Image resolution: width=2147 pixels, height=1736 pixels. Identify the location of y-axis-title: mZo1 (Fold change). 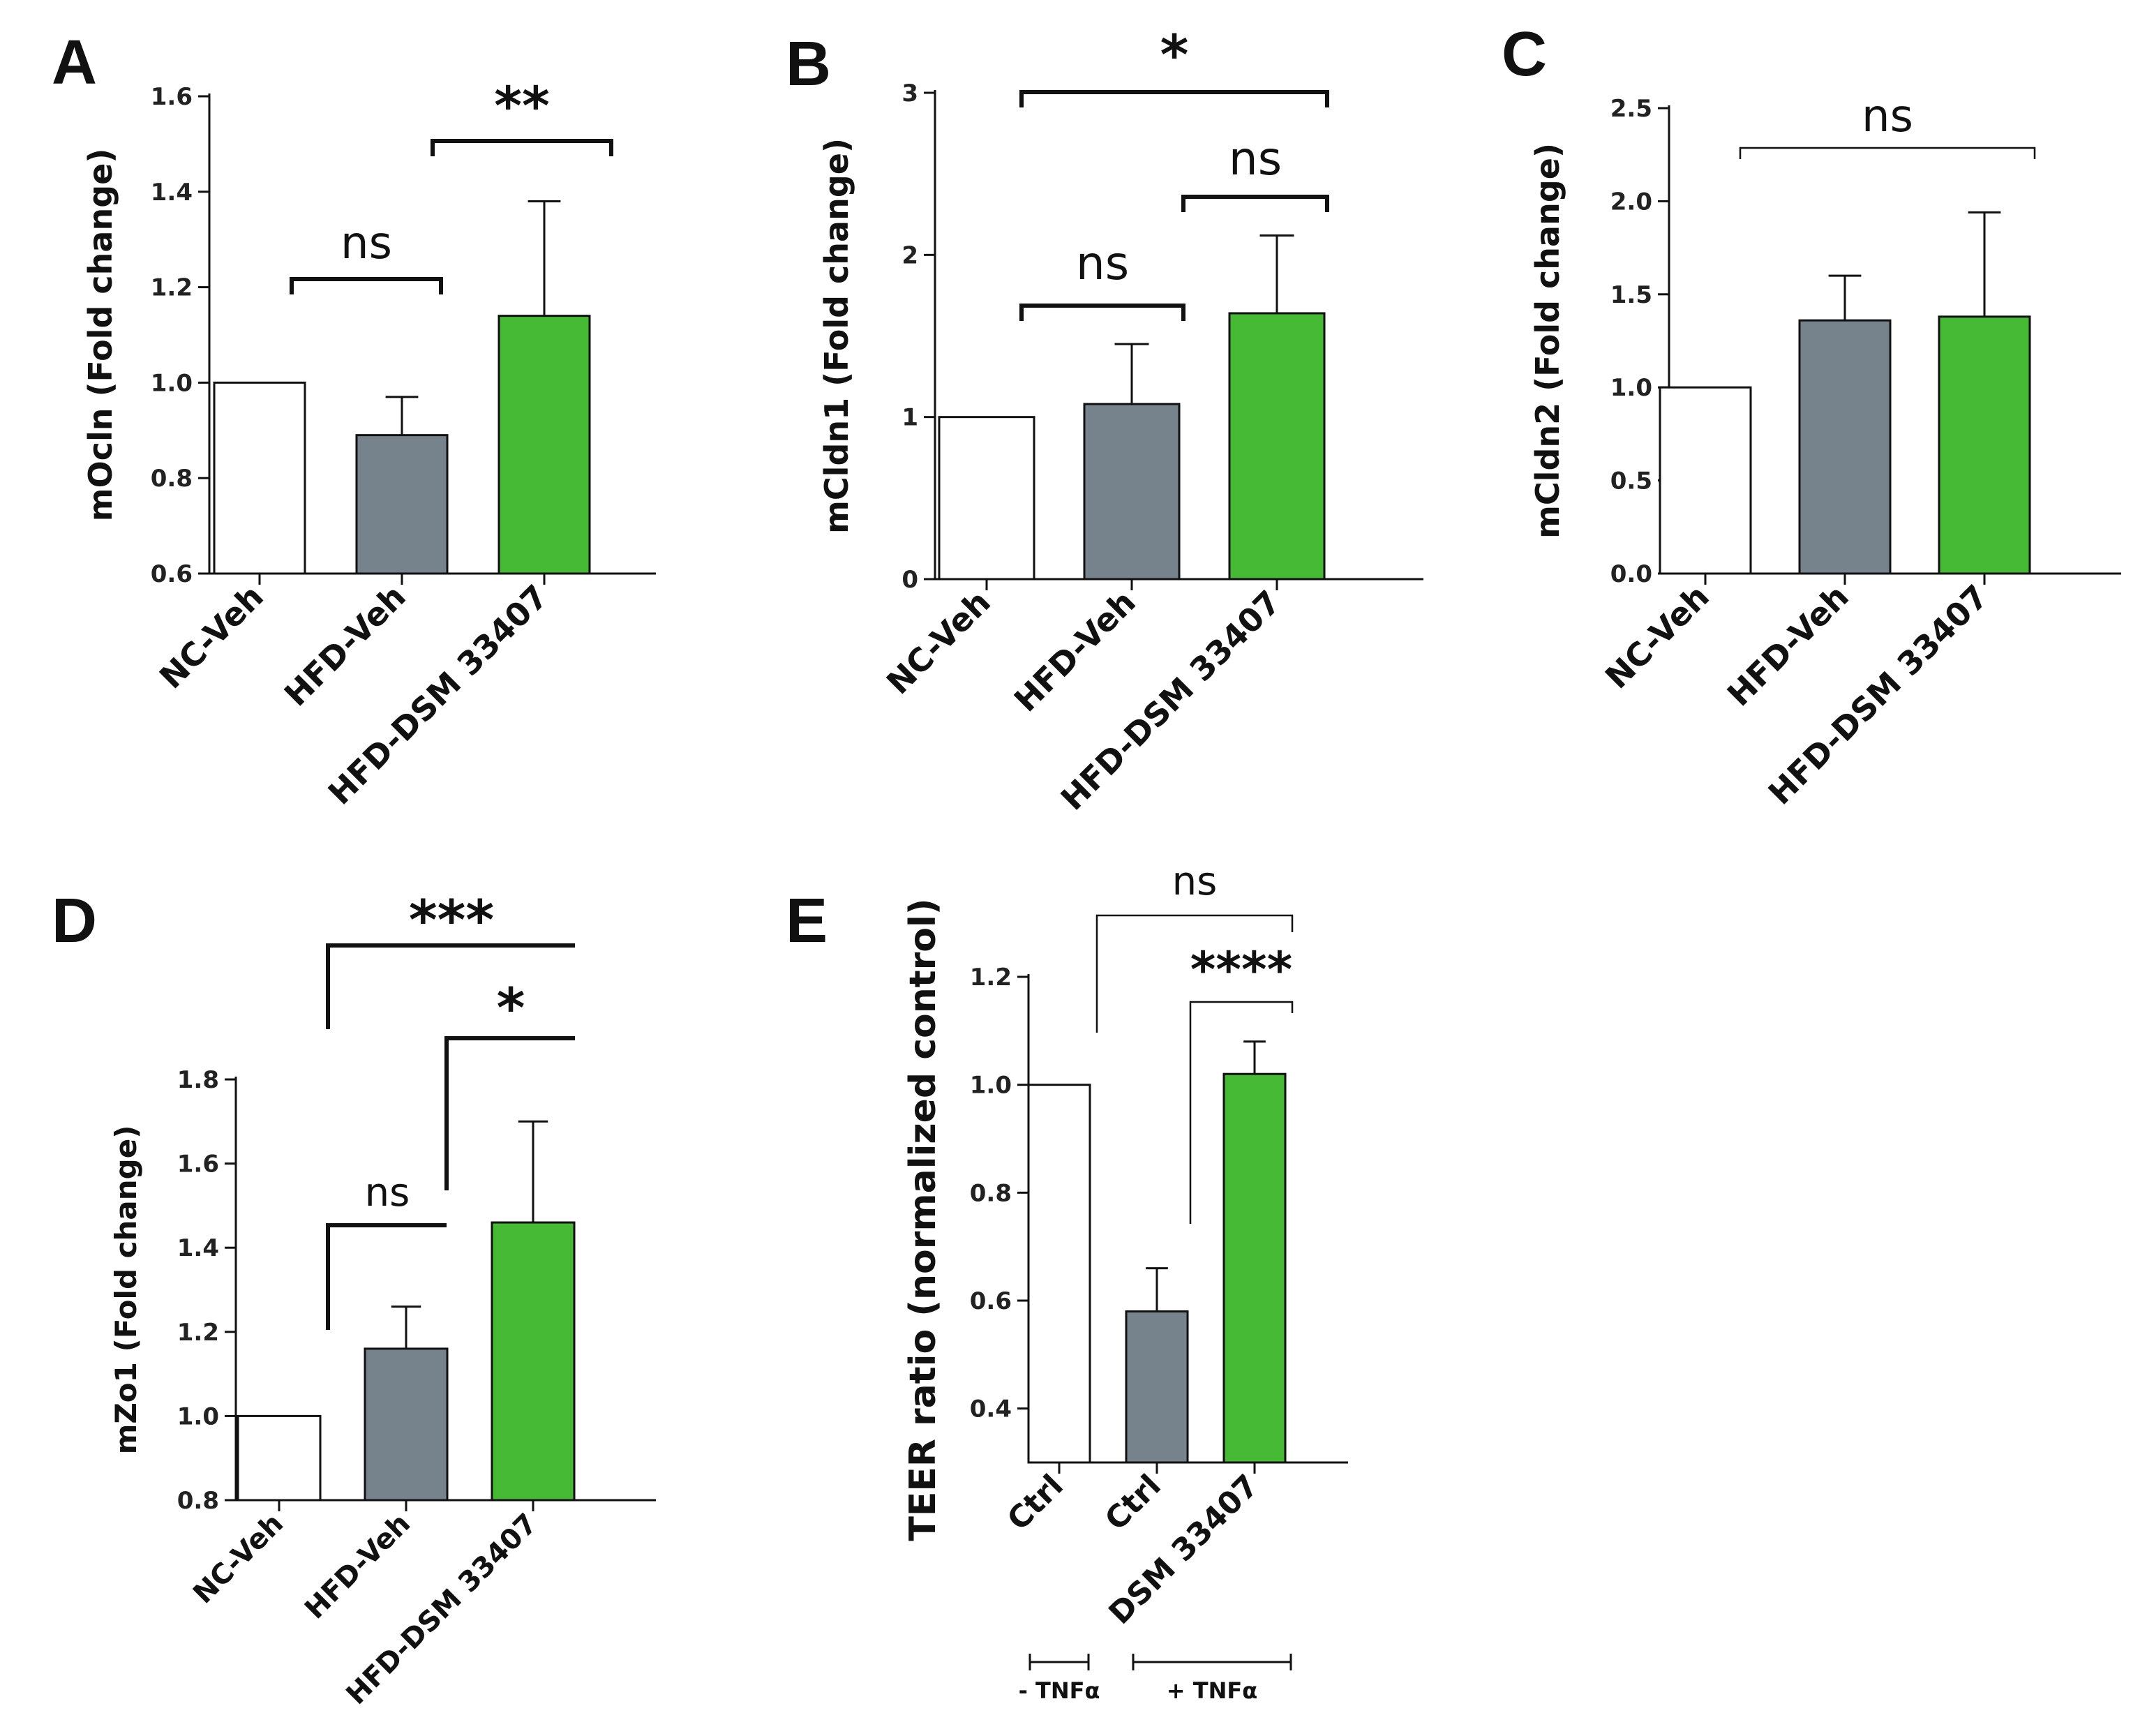
(126, 1290).